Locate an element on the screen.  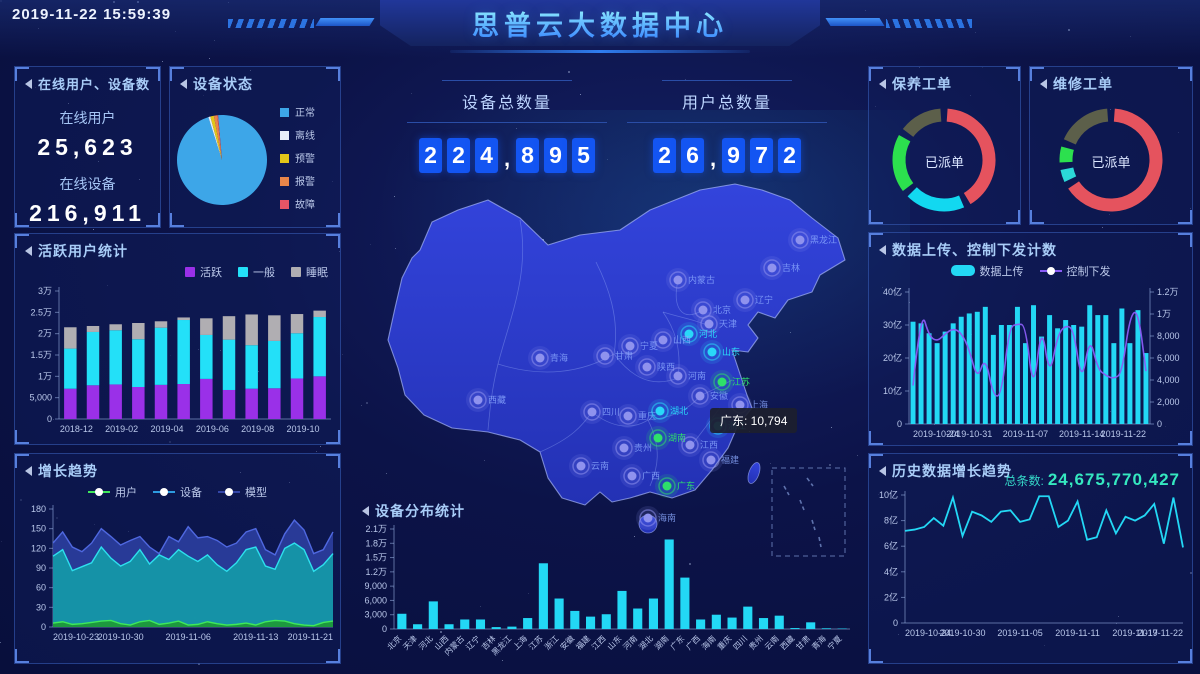
legend-item: 睡眠 is located at coordinates (309, 272).